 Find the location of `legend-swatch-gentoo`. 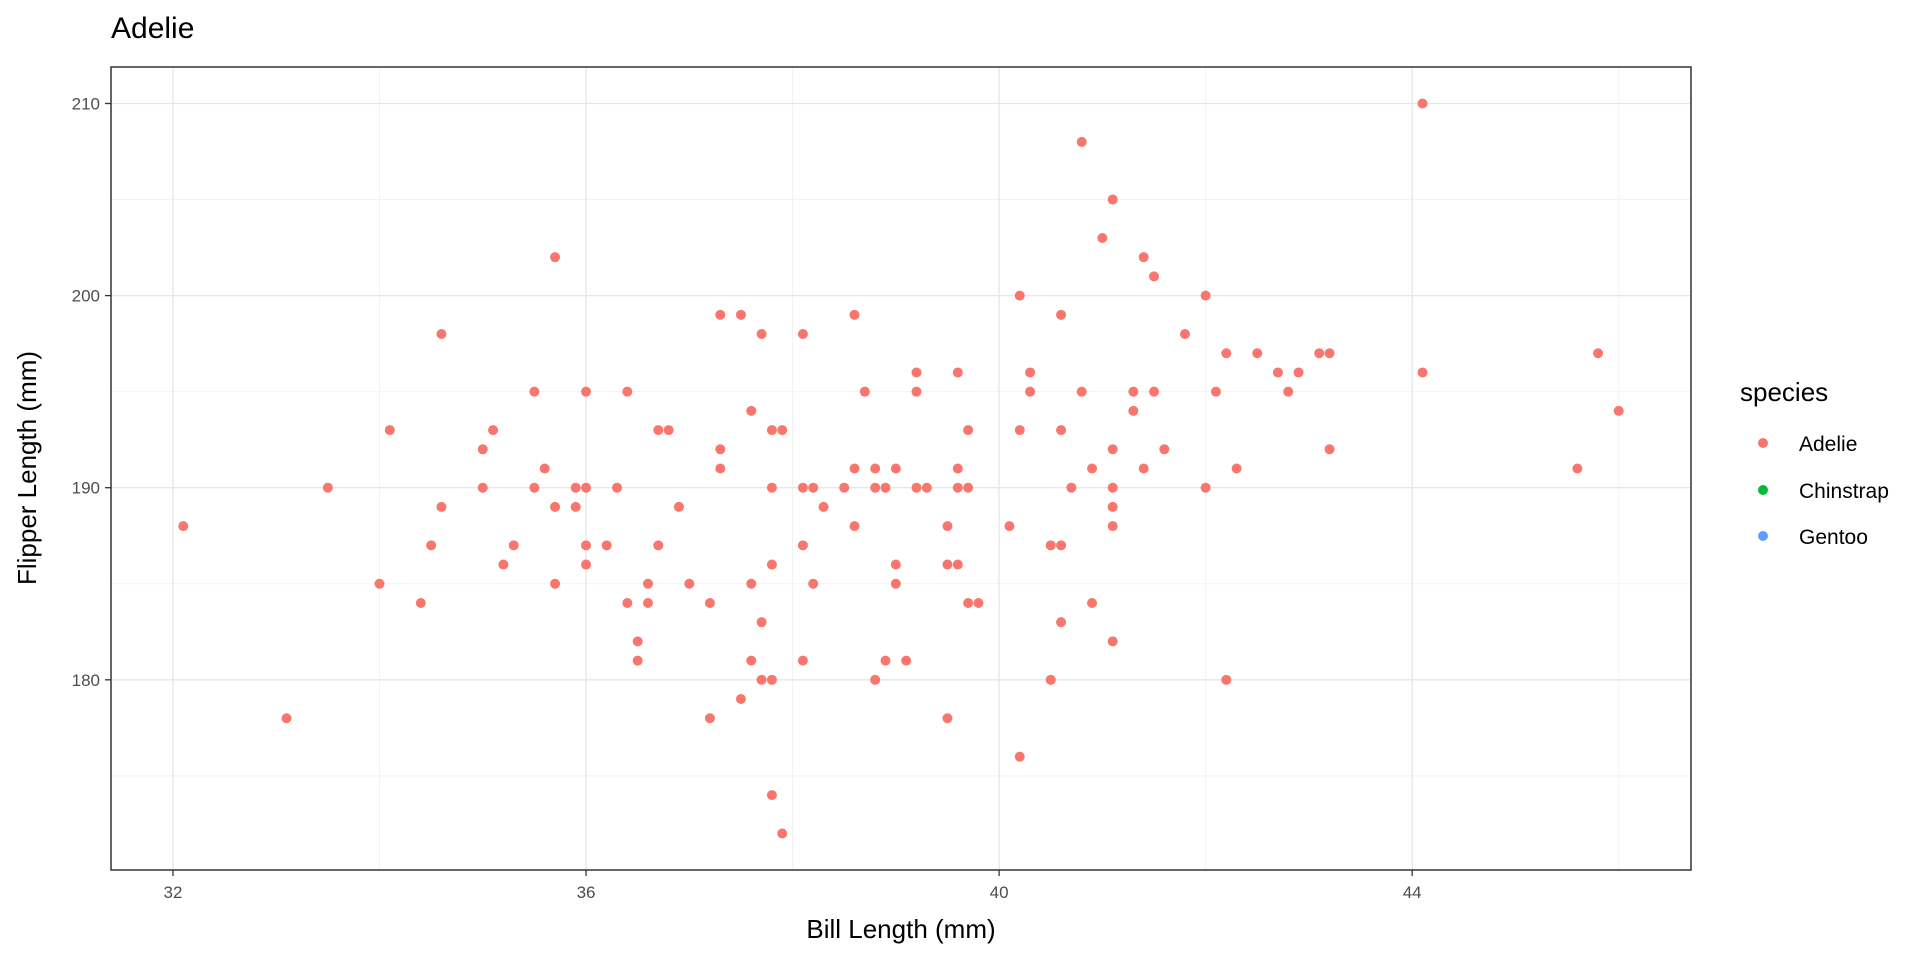

legend-swatch-gentoo is located at coordinates (1763, 536).